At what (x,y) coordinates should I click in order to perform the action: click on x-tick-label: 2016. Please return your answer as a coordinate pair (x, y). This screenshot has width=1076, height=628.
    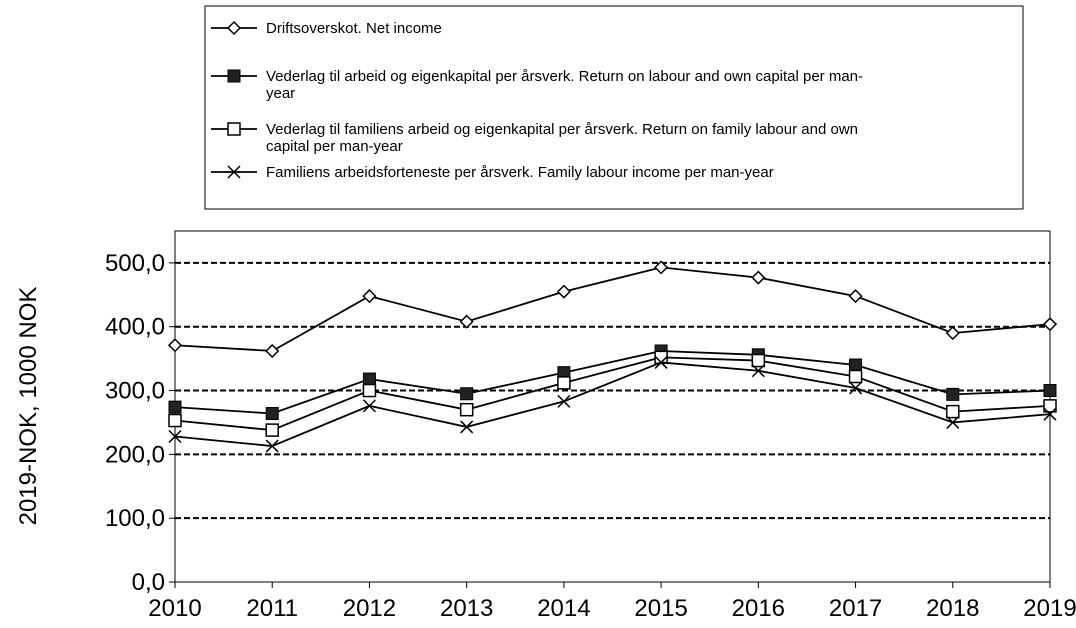
    Looking at the image, I should click on (758, 608).